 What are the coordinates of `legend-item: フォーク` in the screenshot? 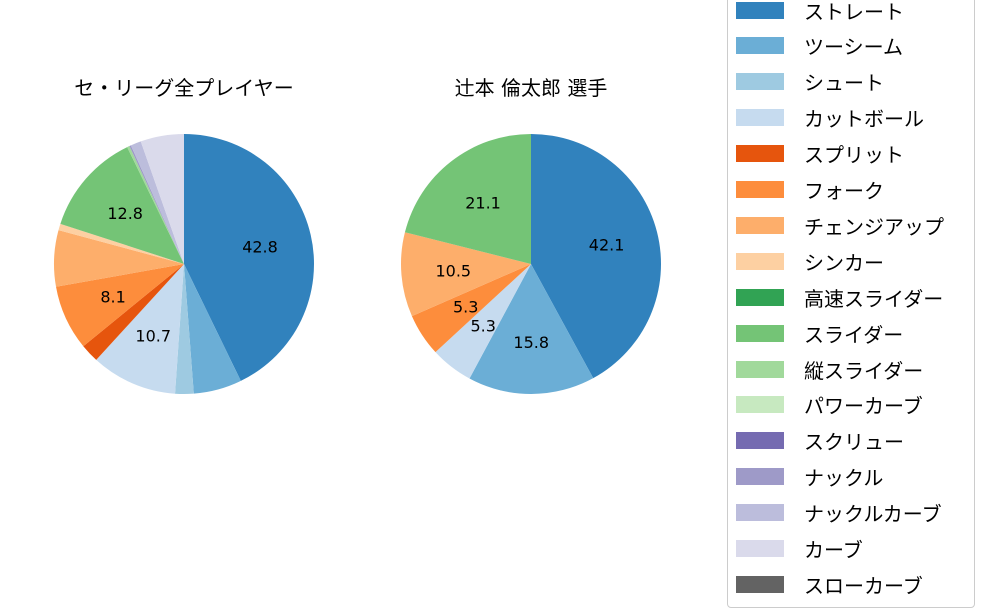 It's located at (810, 191).